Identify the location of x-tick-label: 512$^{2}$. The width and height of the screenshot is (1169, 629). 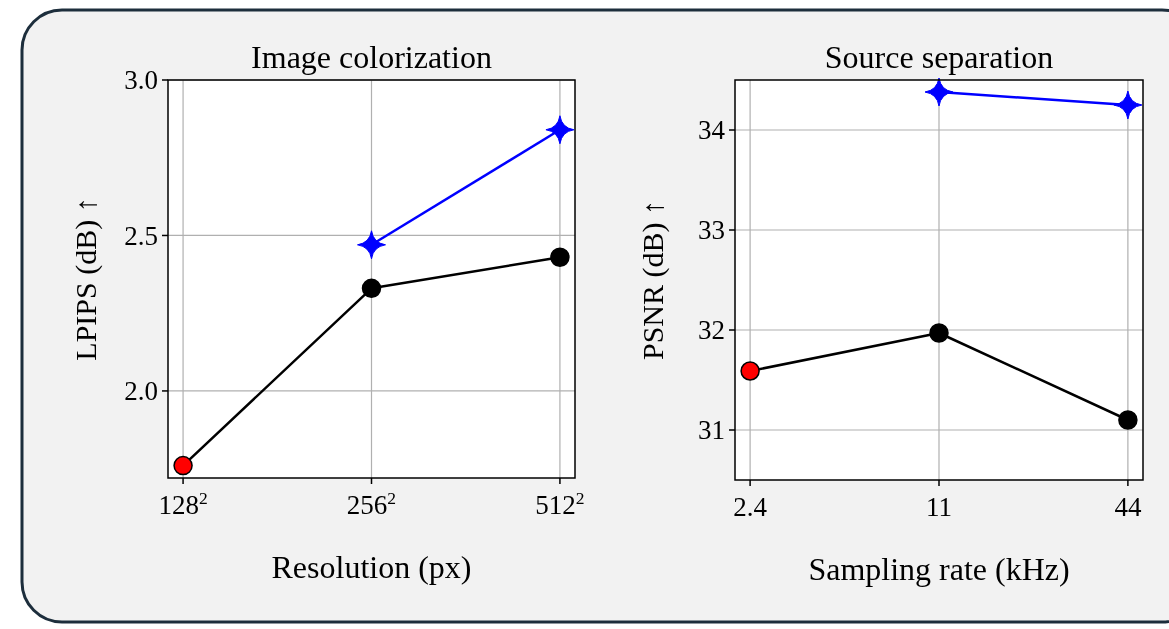
(560, 504).